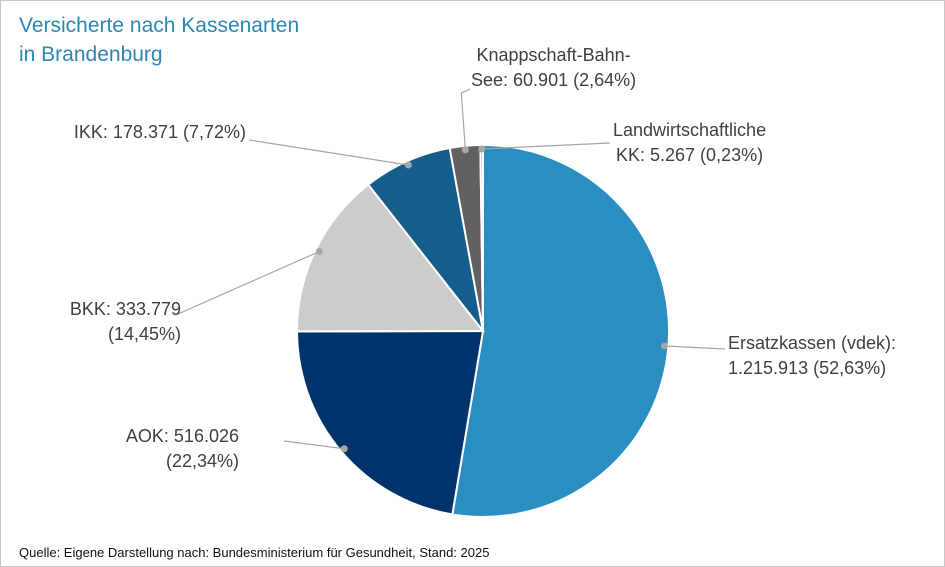  What do you see at coordinates (695, 347) in the screenshot?
I see `leader-line-ersatzkassen` at bounding box center [695, 347].